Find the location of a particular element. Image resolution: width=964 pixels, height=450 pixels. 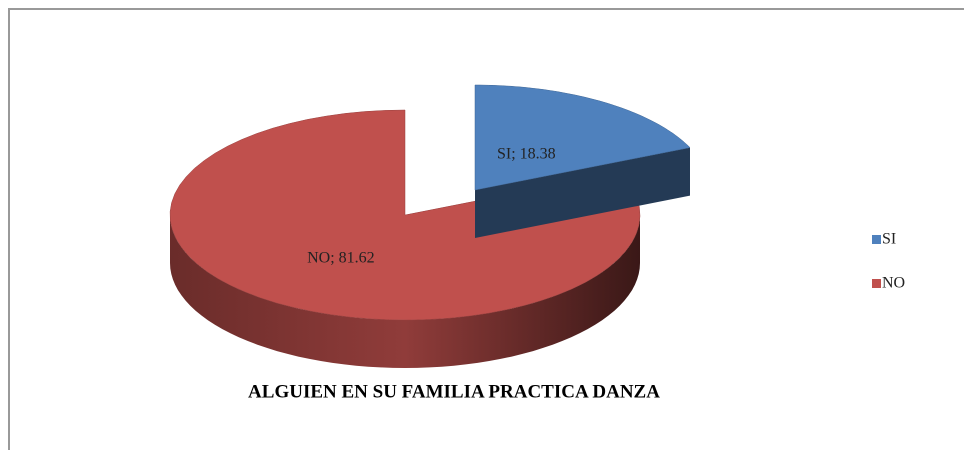

data-label: NO; 81.62 is located at coordinates (341, 258).